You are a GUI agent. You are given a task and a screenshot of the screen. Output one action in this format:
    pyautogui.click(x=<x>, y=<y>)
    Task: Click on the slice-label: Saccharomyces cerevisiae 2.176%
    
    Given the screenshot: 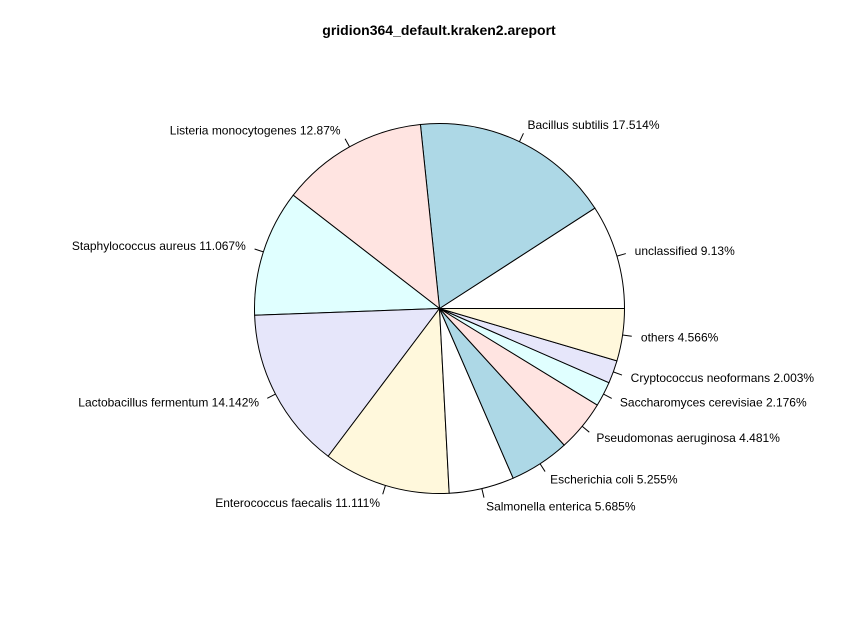 What is the action you would take?
    pyautogui.click(x=713, y=403)
    